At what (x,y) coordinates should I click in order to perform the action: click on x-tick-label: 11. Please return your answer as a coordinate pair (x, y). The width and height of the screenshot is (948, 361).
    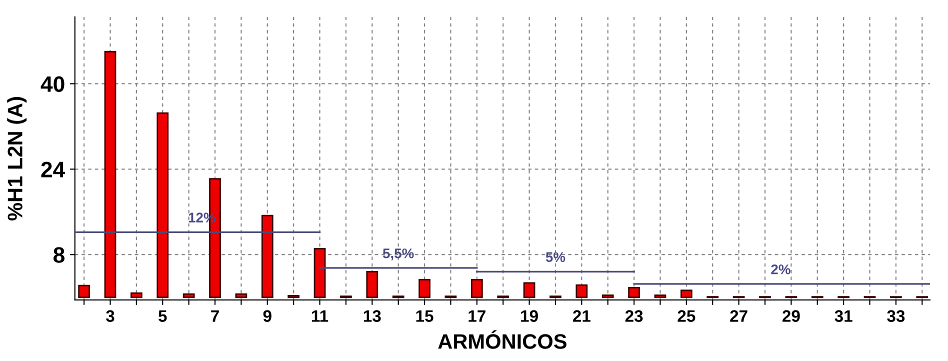
    Looking at the image, I should click on (320, 316).